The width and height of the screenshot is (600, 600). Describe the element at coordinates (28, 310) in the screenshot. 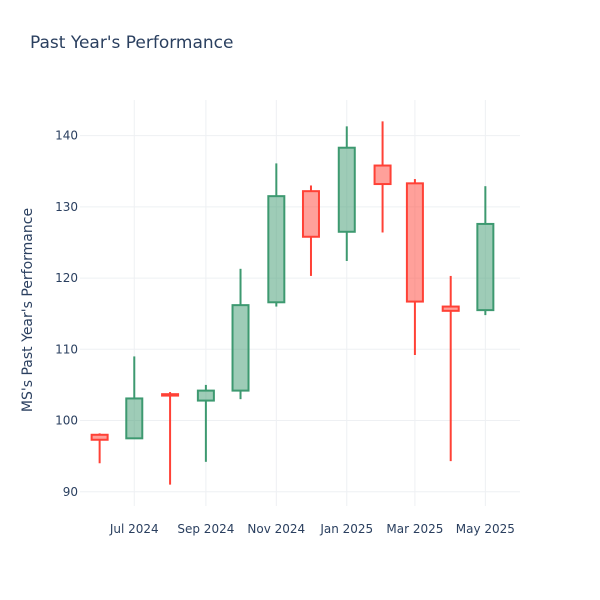

I see `y-axis-title: MS's Past Year's Performance` at that location.